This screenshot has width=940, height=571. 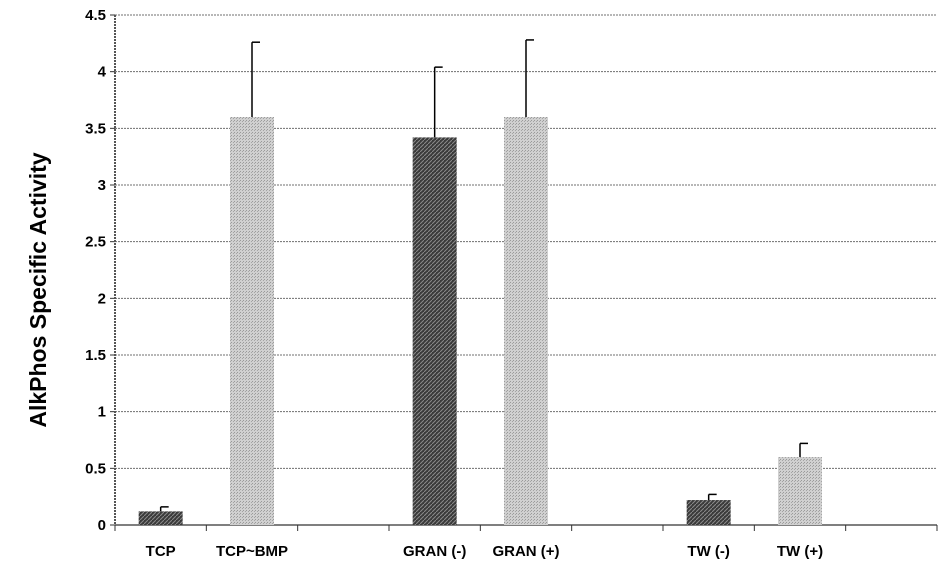 I want to click on y-tick-label: 3, so click(x=102, y=185).